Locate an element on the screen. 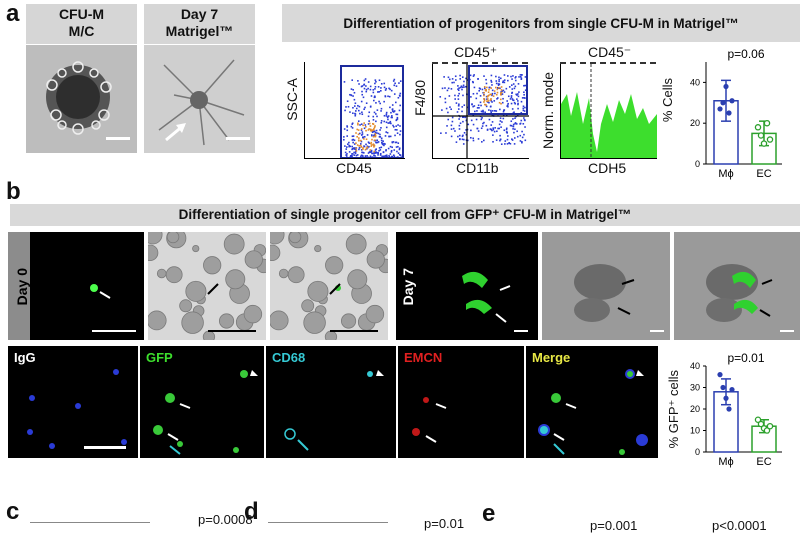 The width and height of the screenshot is (800, 533). panel-a-letter: a is located at coordinates (12, 14).